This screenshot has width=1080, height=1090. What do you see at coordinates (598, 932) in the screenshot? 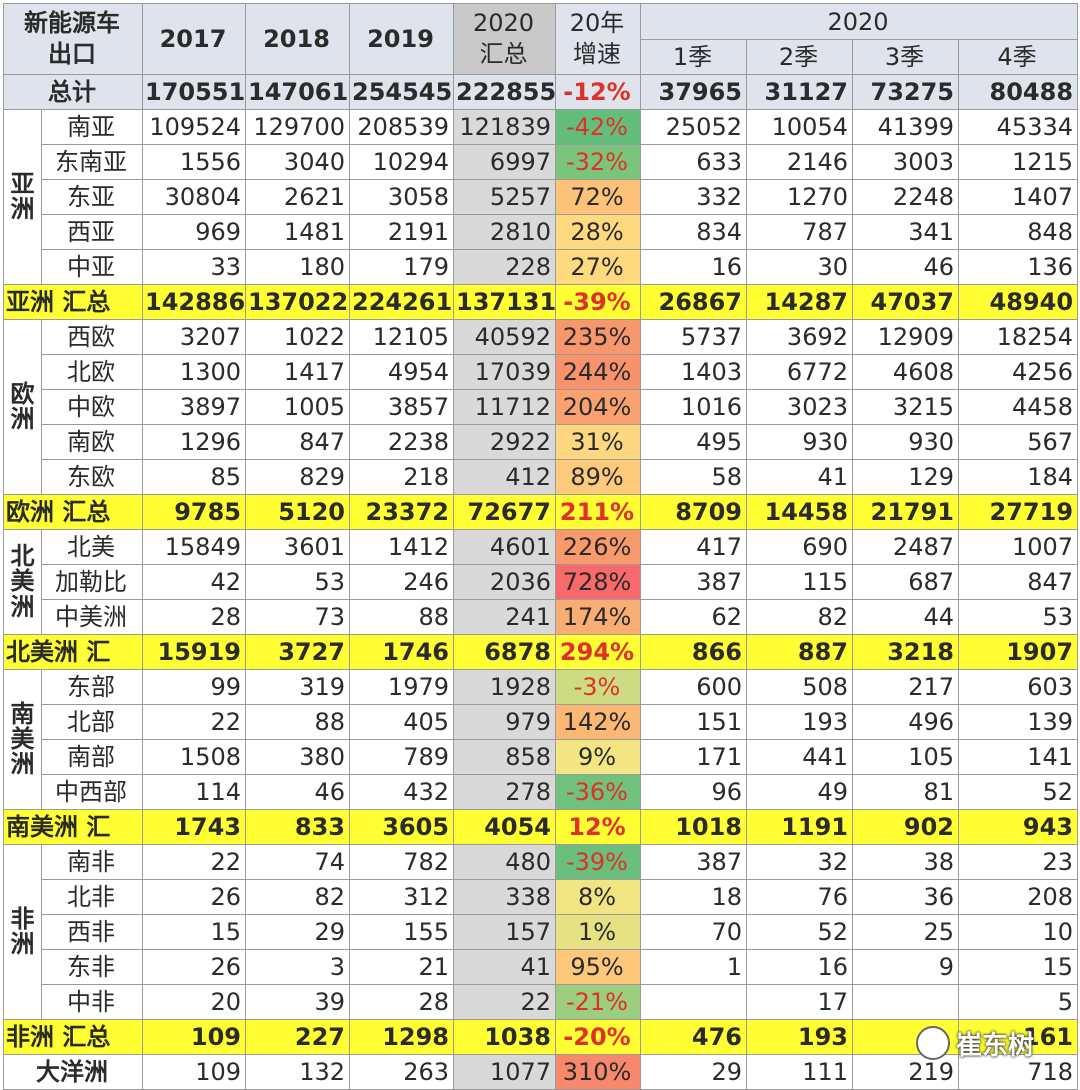
I see `growth-cell: 1%` at bounding box center [598, 932].